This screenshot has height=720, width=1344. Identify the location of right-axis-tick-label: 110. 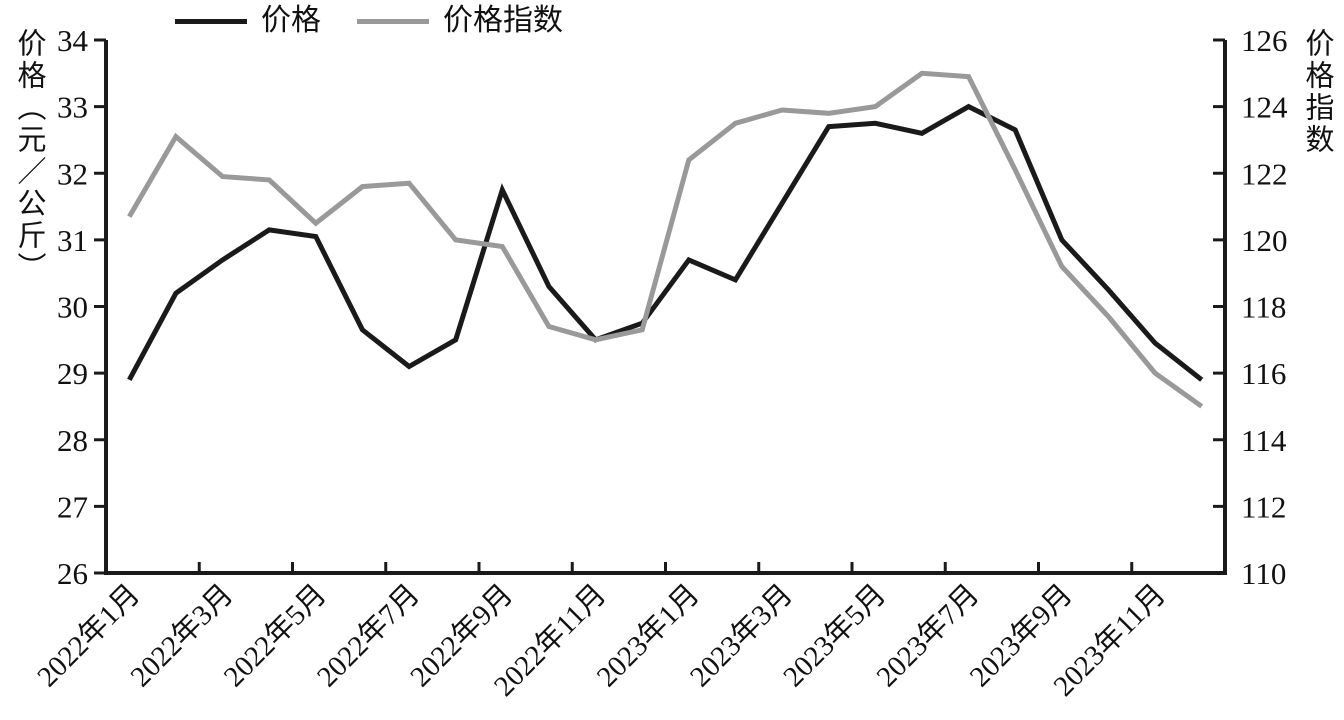
(1263, 573).